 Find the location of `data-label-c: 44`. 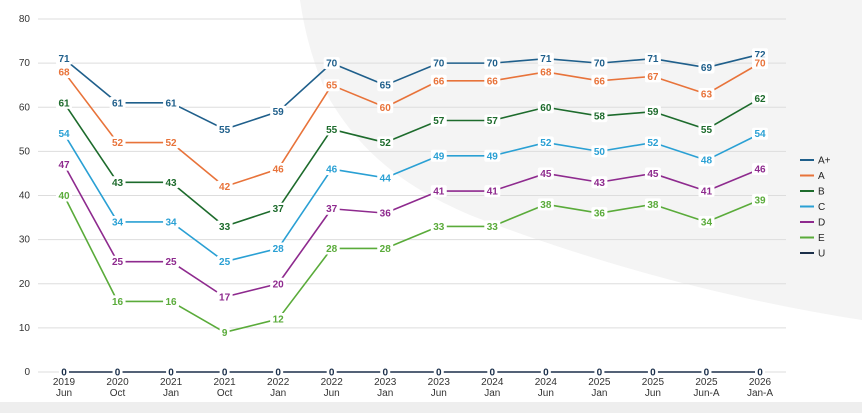

data-label-c: 44 is located at coordinates (386, 178).